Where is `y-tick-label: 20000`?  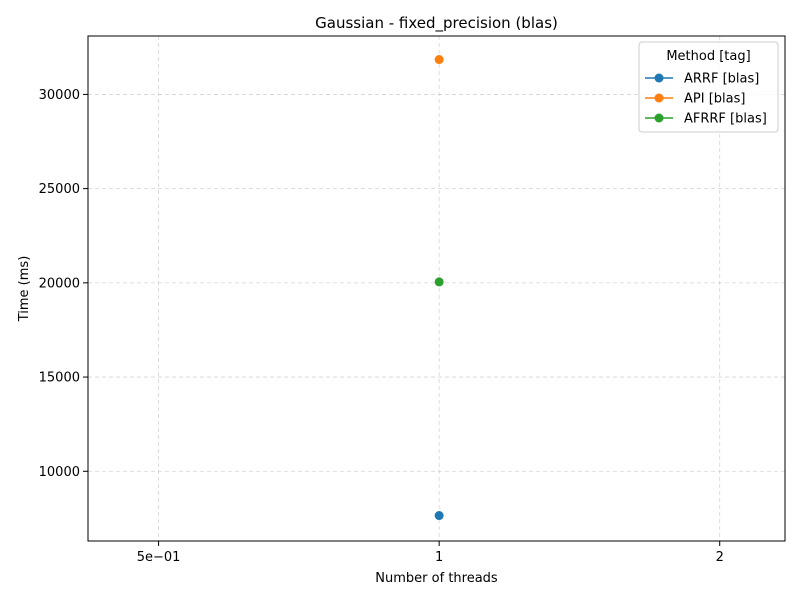
y-tick-label: 20000 is located at coordinates (59, 283).